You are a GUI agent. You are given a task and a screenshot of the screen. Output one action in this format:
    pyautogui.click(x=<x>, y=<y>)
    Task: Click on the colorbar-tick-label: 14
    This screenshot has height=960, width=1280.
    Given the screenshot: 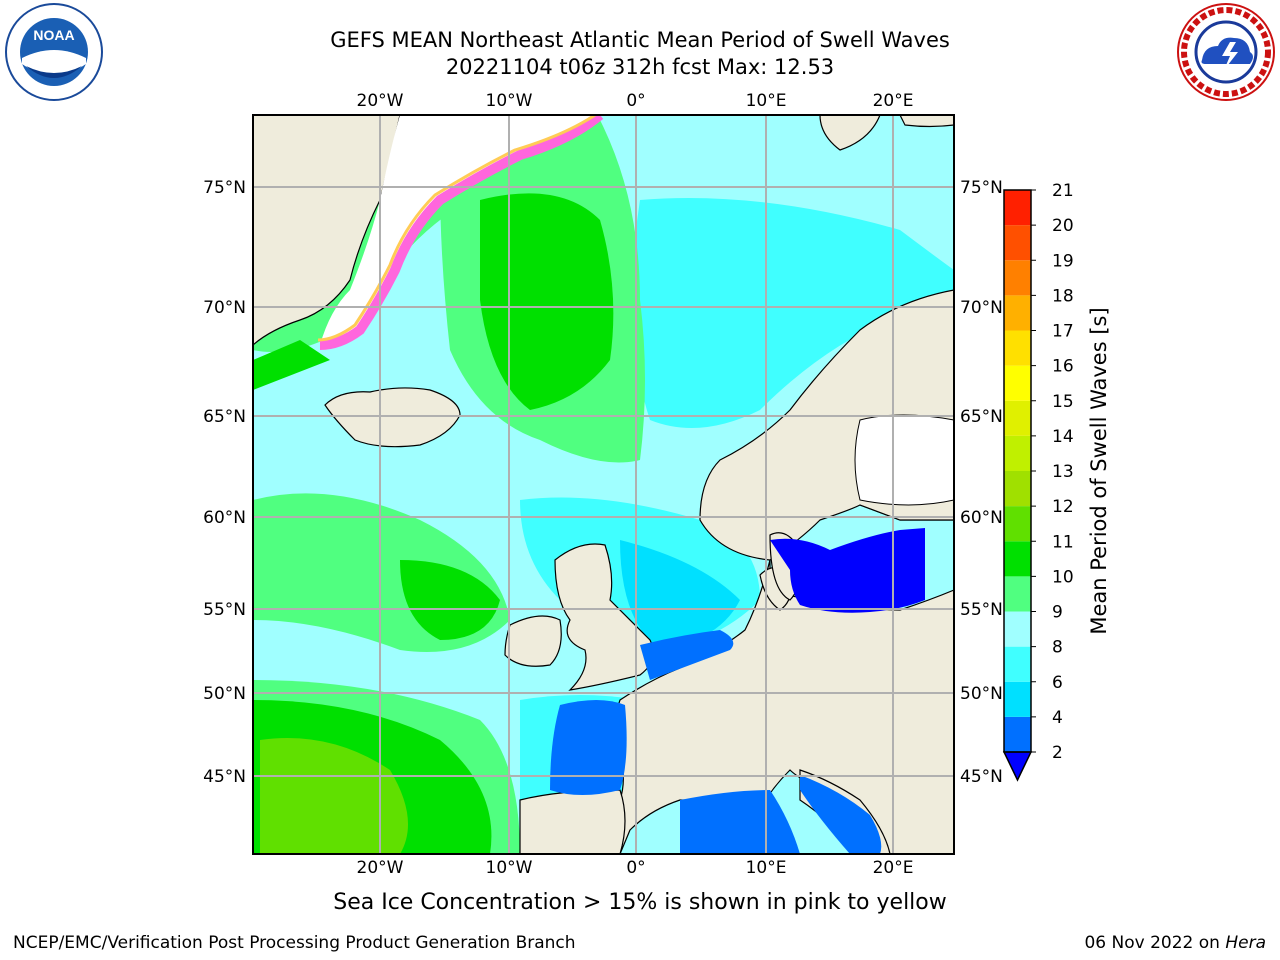 What is the action you would take?
    pyautogui.click(x=1063, y=437)
    